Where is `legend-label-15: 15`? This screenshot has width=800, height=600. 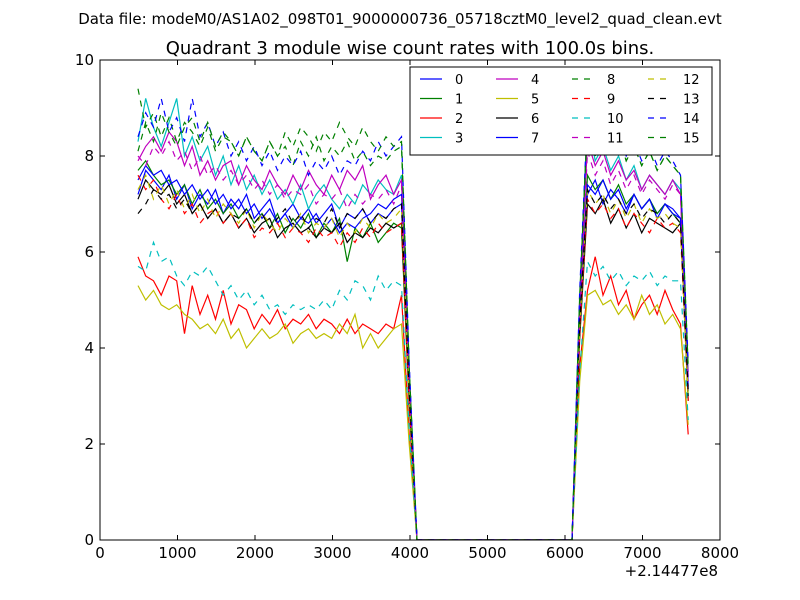
legend-label-15: 15 is located at coordinates (691, 139).